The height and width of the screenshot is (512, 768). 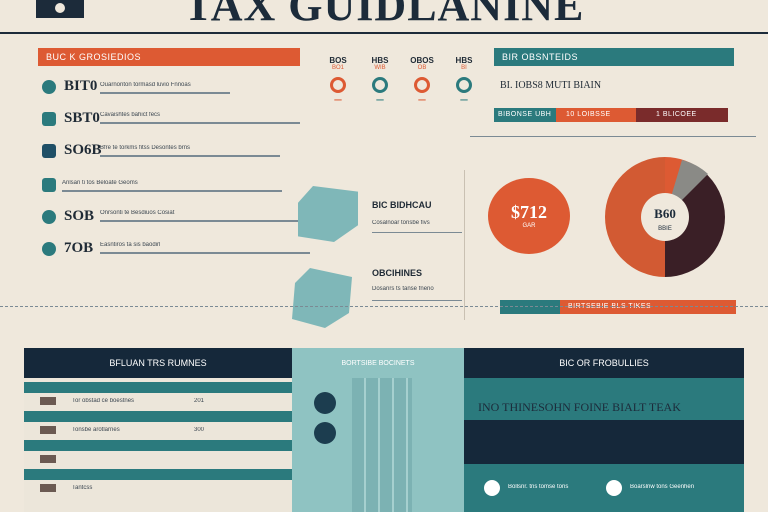 I want to click on item-title: OBCIHINES, so click(x=397, y=273).